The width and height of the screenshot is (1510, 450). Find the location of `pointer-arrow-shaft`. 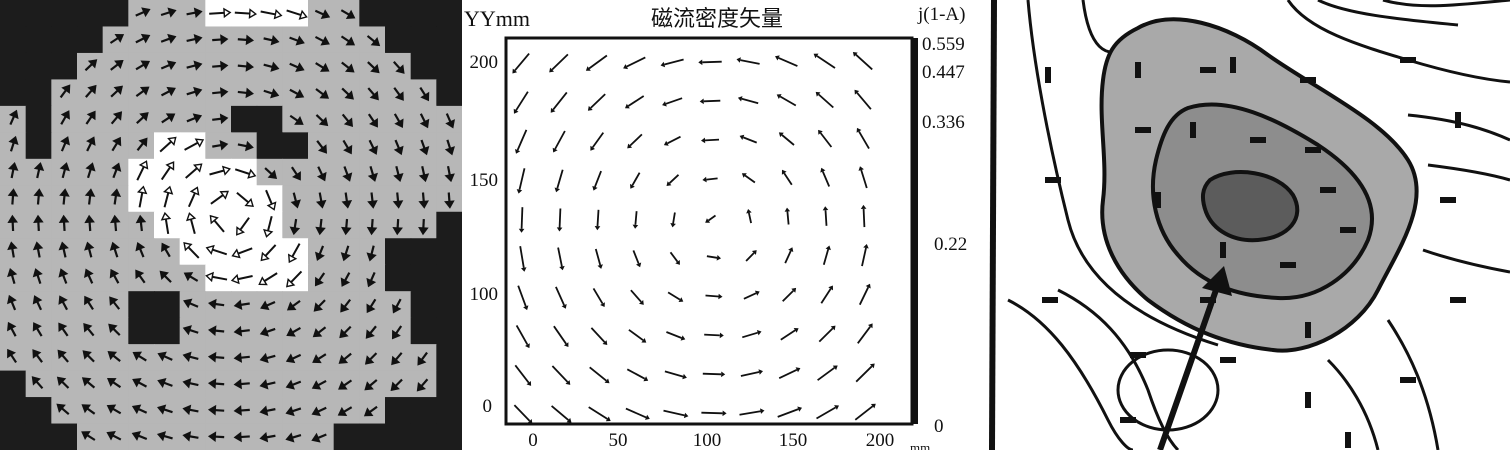

pointer-arrow-shaft is located at coordinates (1188, 369).